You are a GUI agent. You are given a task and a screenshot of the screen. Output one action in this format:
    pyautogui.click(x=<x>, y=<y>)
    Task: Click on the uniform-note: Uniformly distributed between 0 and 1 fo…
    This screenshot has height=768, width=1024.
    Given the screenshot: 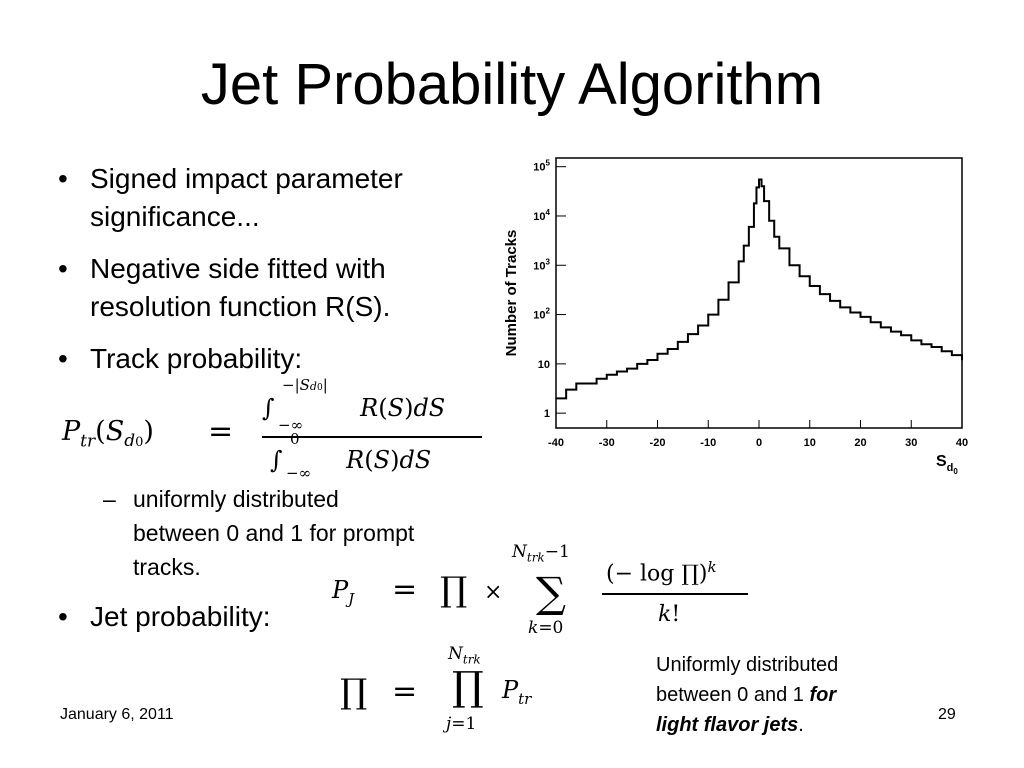 What is the action you would take?
    pyautogui.click(x=747, y=695)
    